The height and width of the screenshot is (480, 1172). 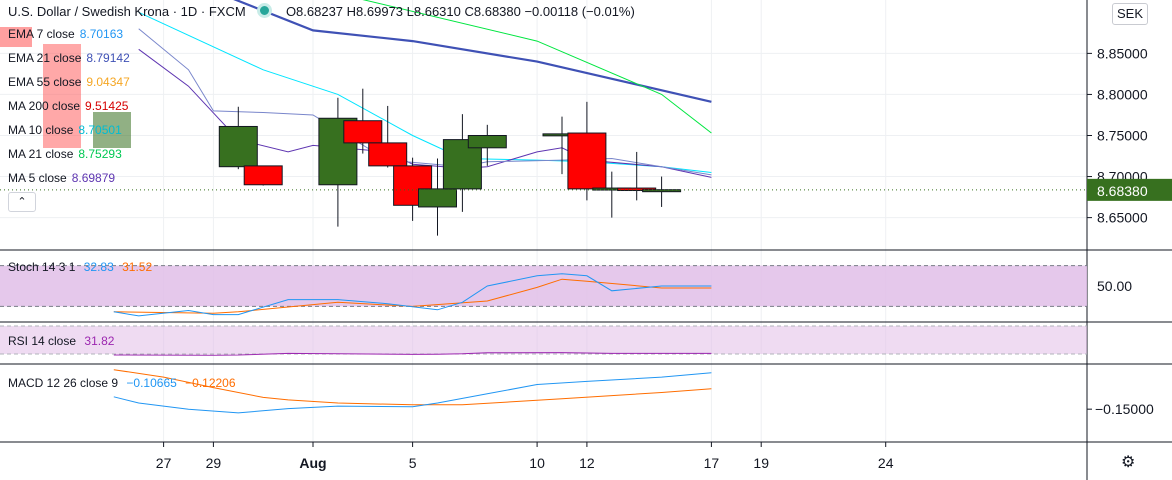 I want to click on indicator-label: MA 10 close, so click(x=41, y=130).